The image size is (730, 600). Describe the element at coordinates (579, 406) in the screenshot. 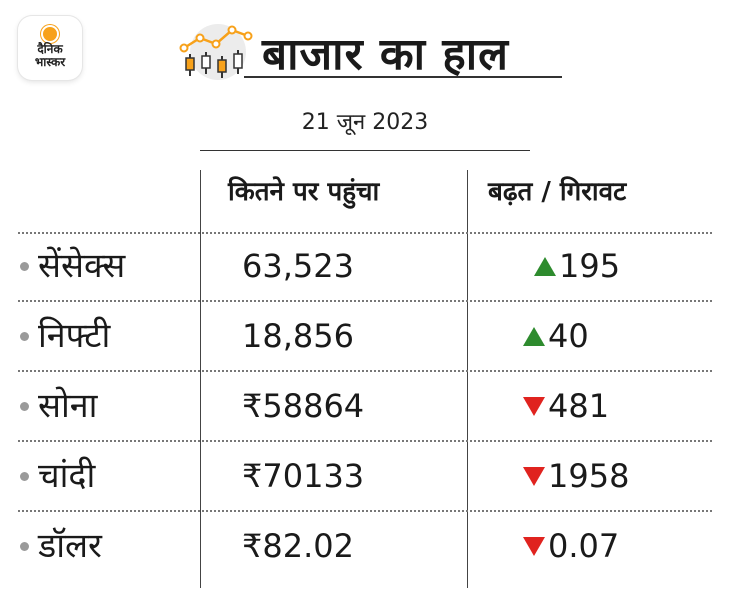

I see `change-value: 481` at that location.